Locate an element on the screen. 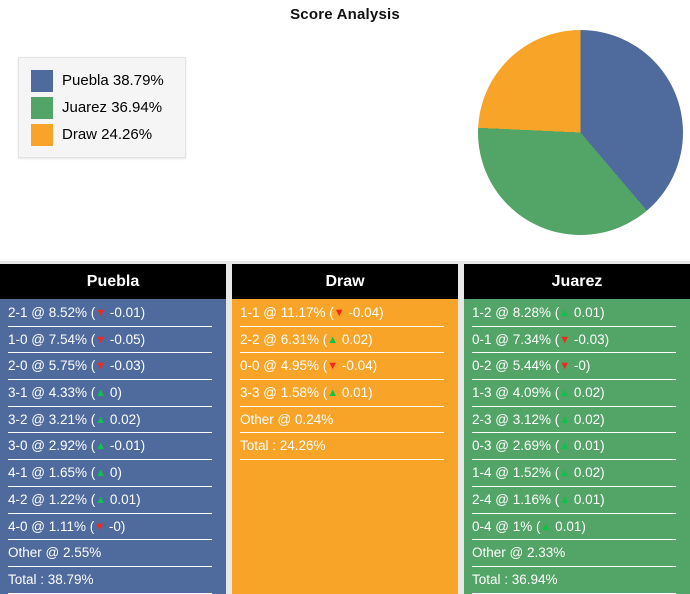 The image size is (690, 594). legend-item: Juarez 36.94% is located at coordinates (100, 107).